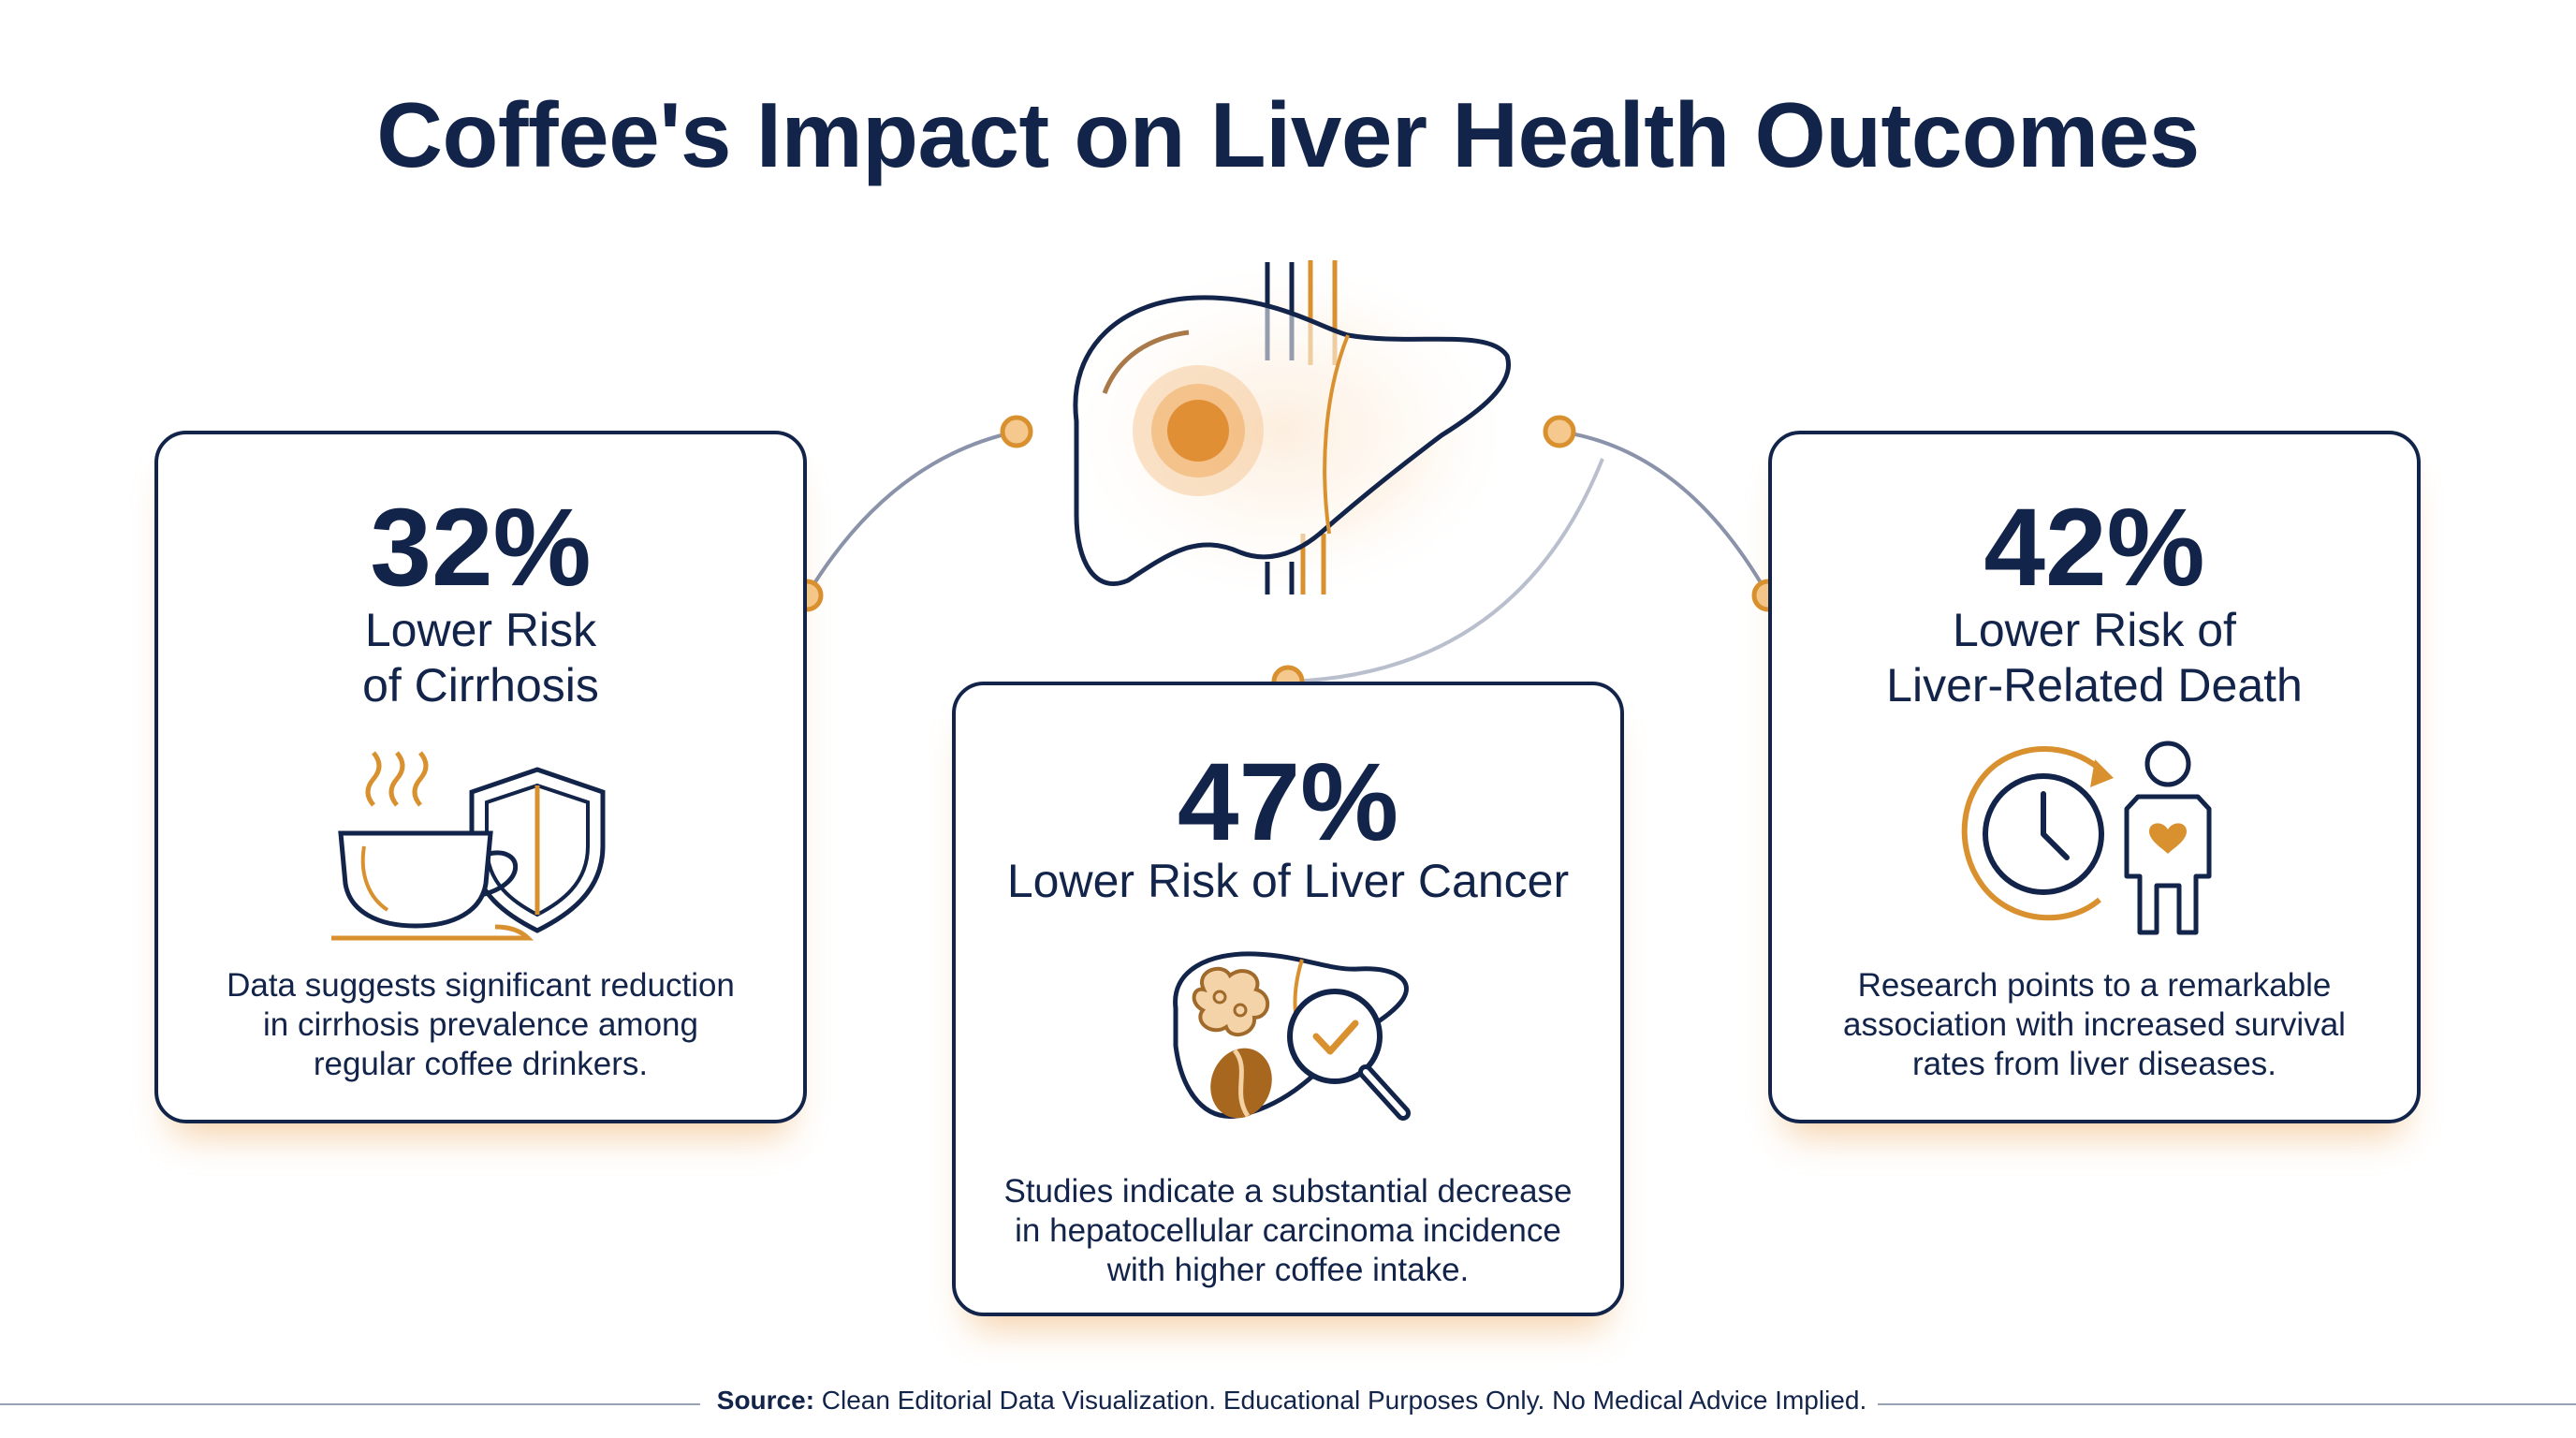  Describe the element at coordinates (1288, 1230) in the screenshot. I see `card-description-line2: in hepatocellular carcinoma incidence` at that location.